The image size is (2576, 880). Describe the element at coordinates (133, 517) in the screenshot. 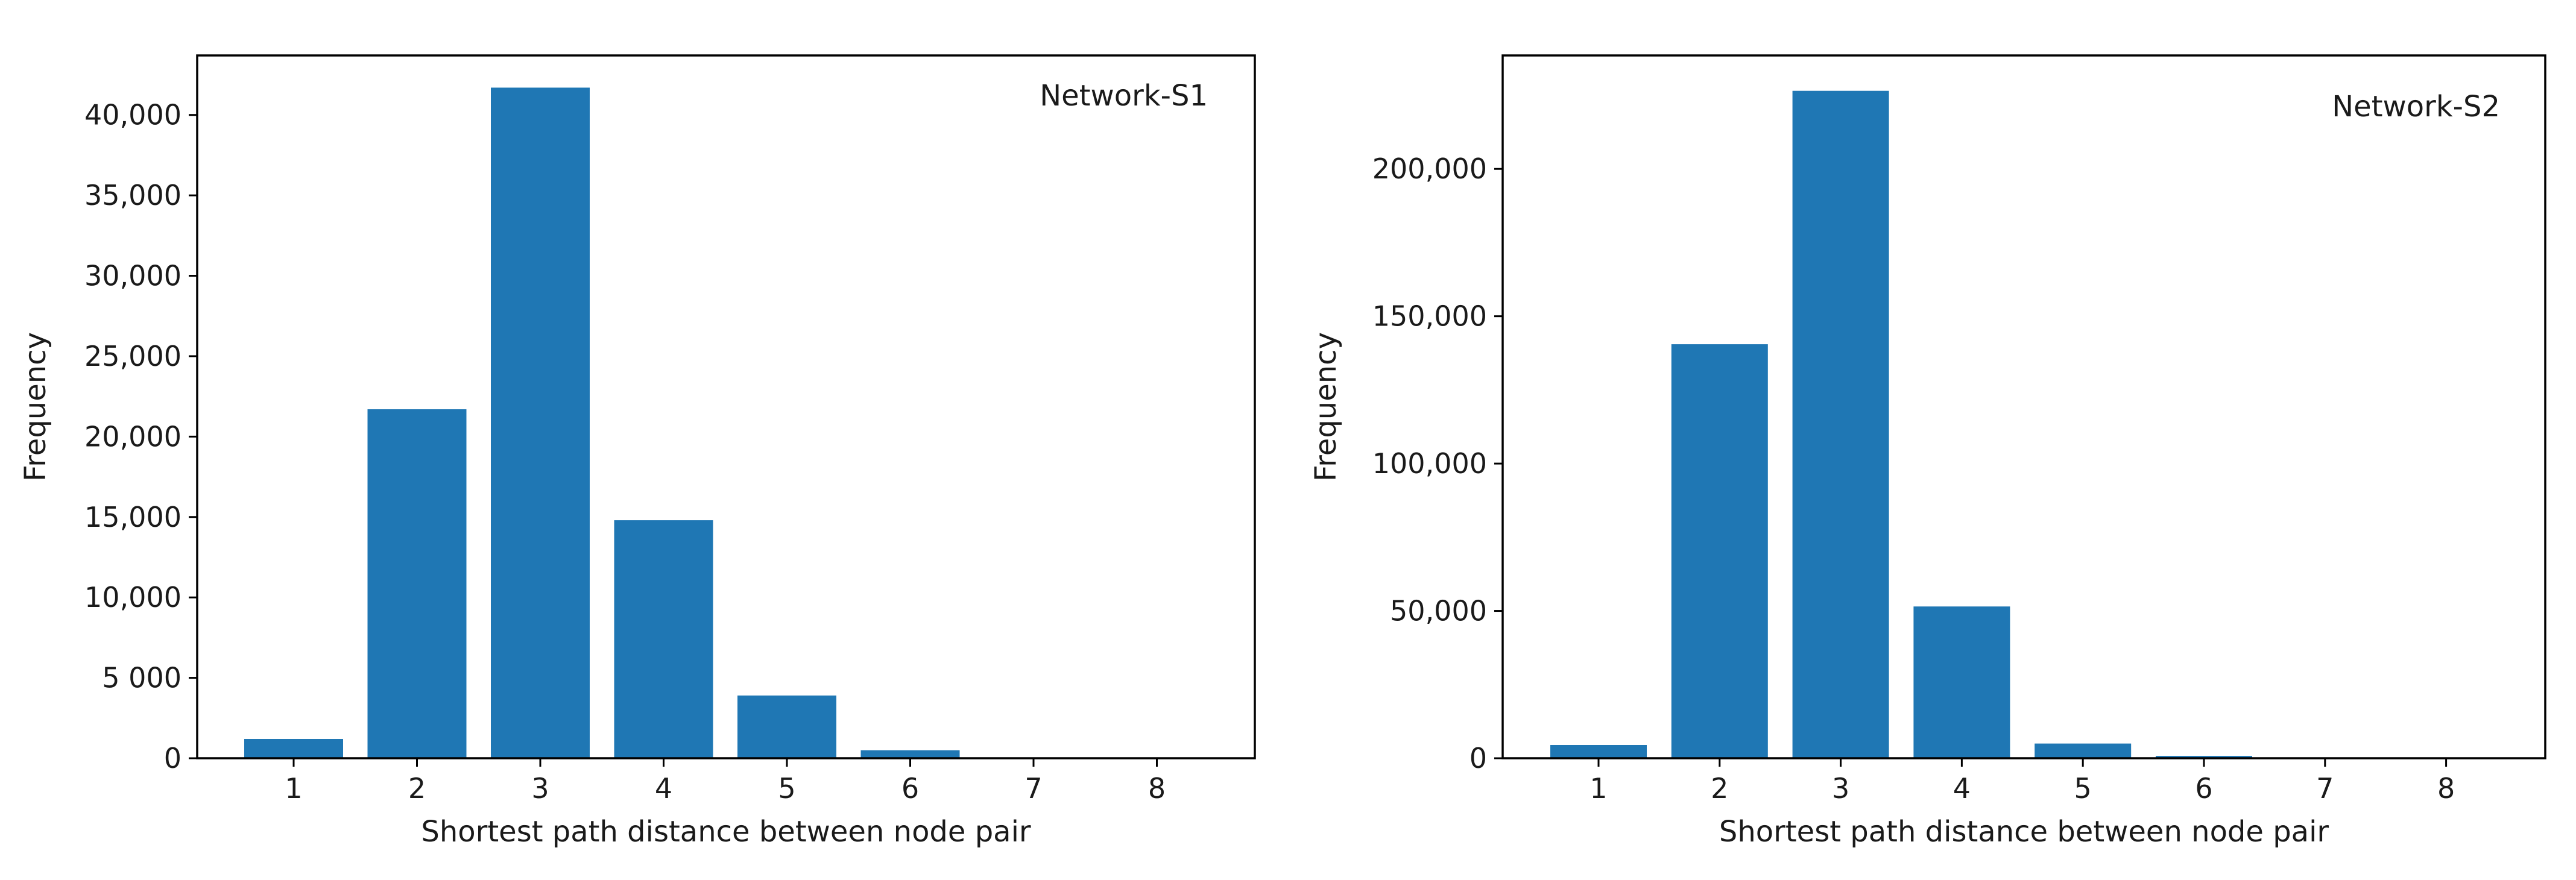

I see `y-tick-label: 15,000` at that location.